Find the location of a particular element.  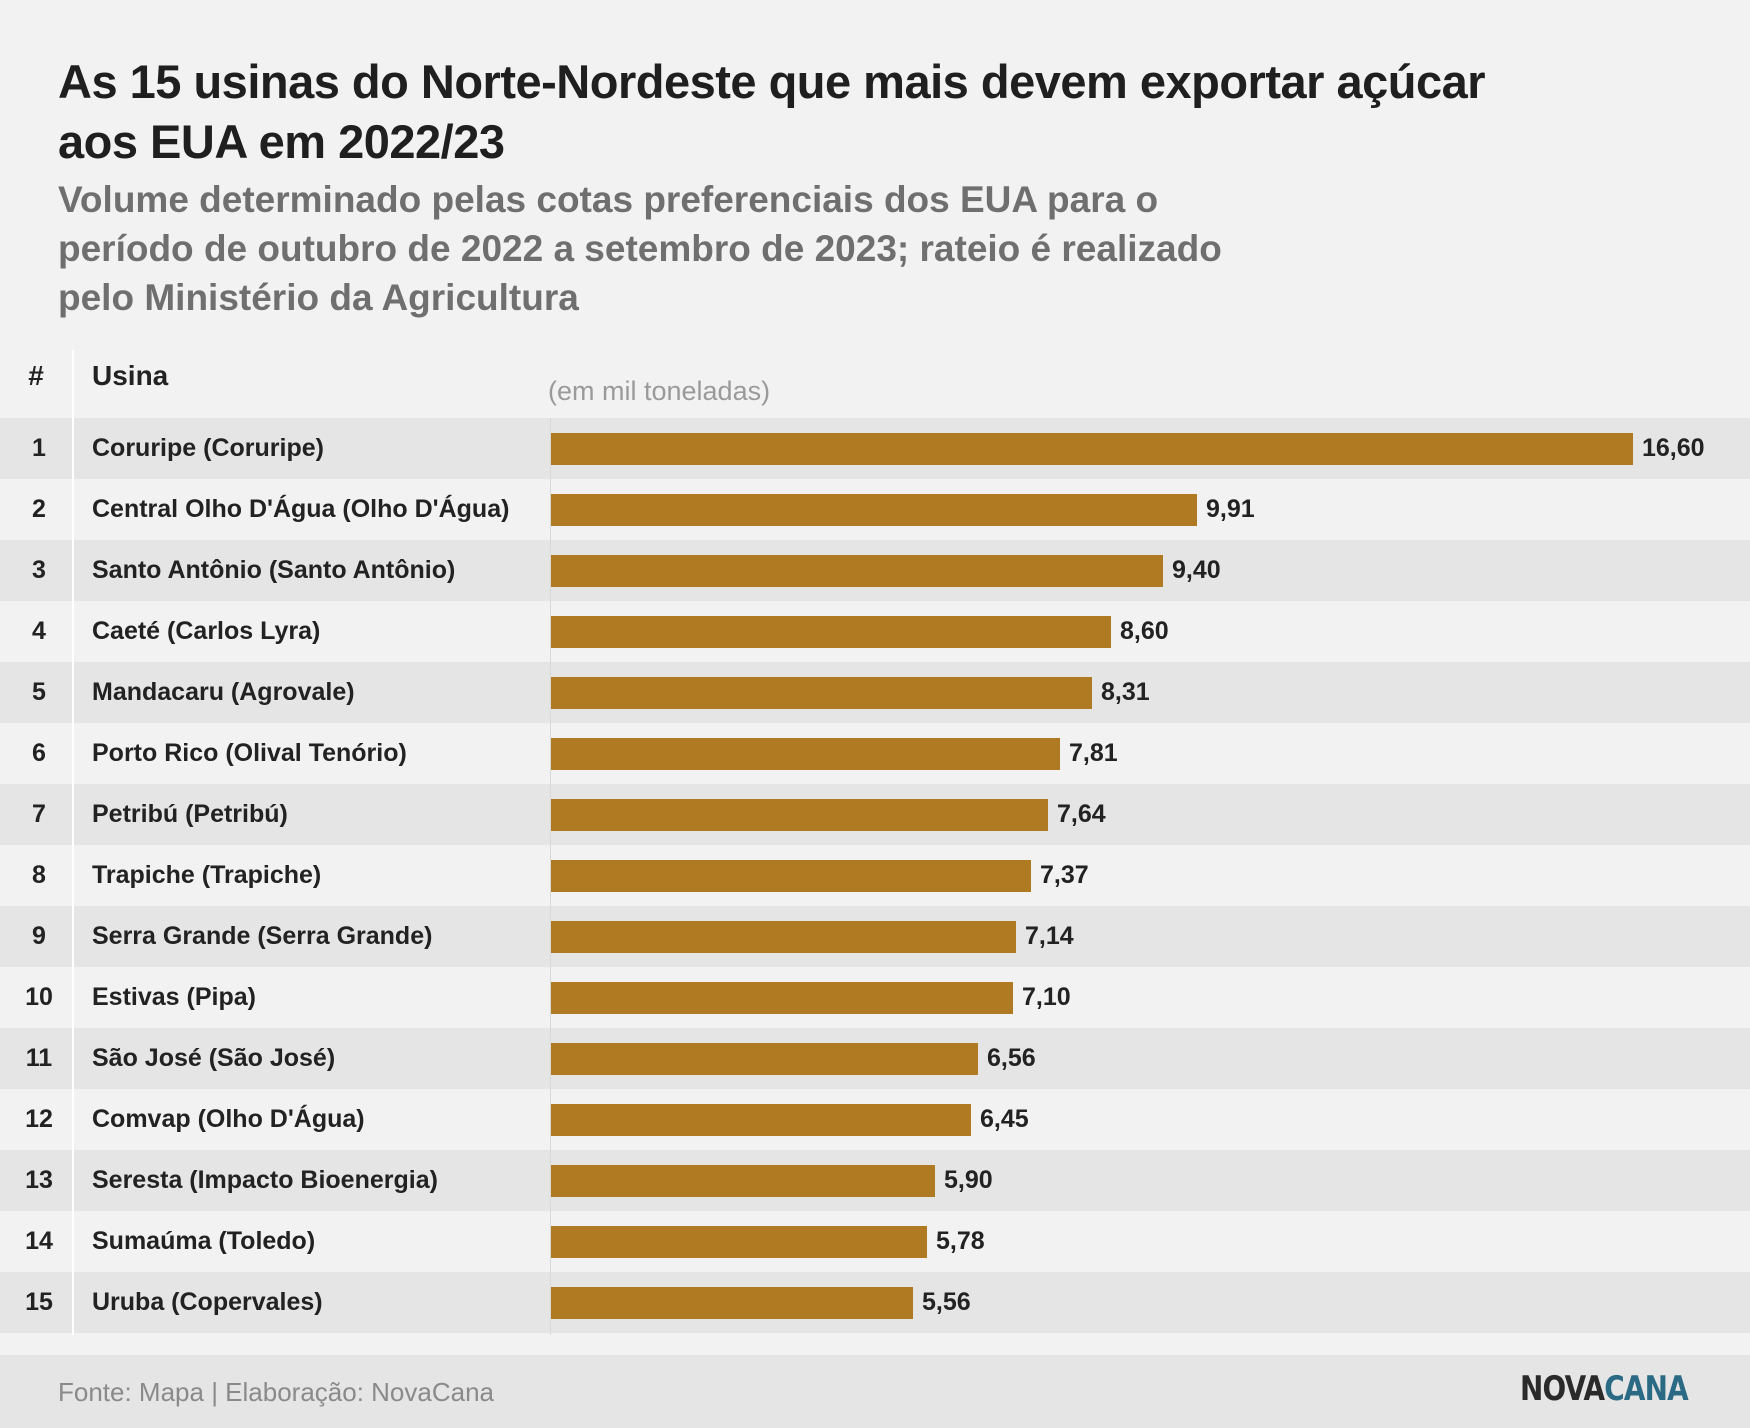

rank-cell: 7 is located at coordinates (39, 814).